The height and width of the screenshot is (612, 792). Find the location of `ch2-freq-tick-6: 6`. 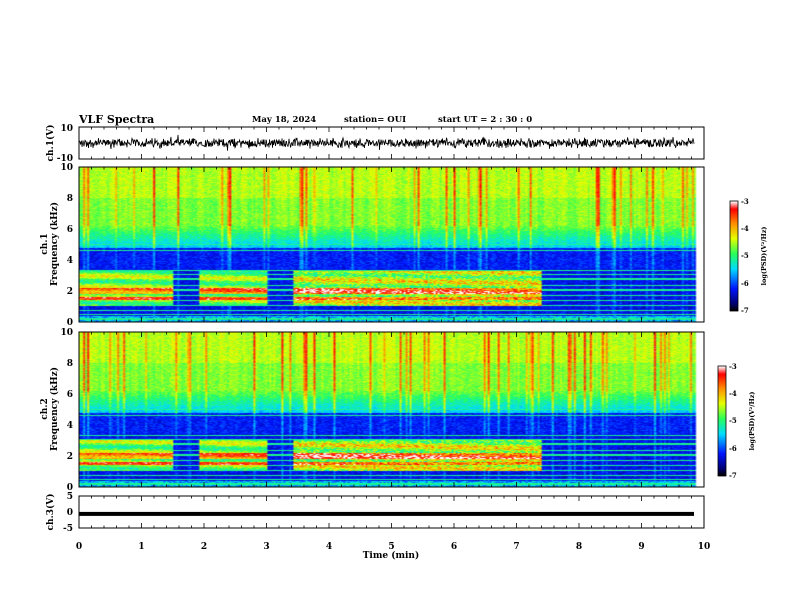

ch2-freq-tick-6: 6 is located at coordinates (70, 395).